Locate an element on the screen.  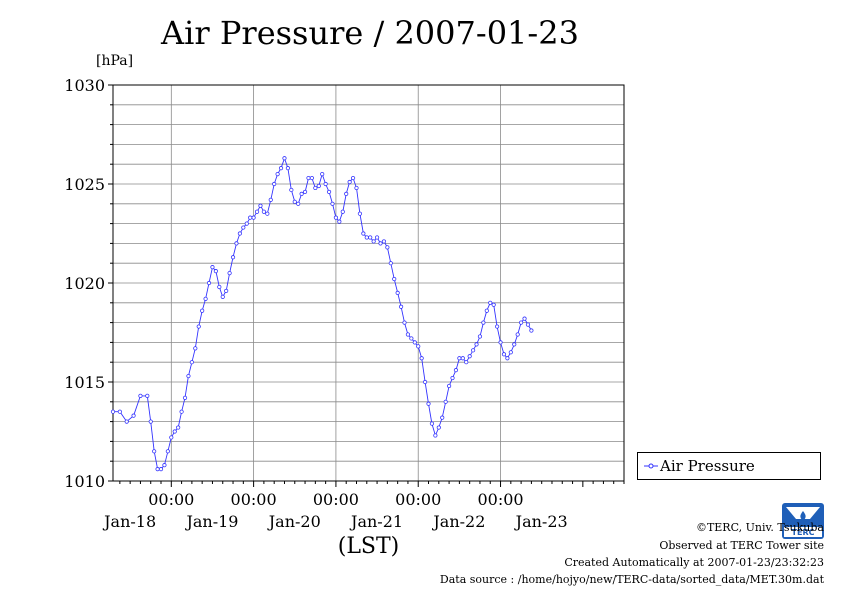
y-tick-label: 1015 is located at coordinates (84, 382).